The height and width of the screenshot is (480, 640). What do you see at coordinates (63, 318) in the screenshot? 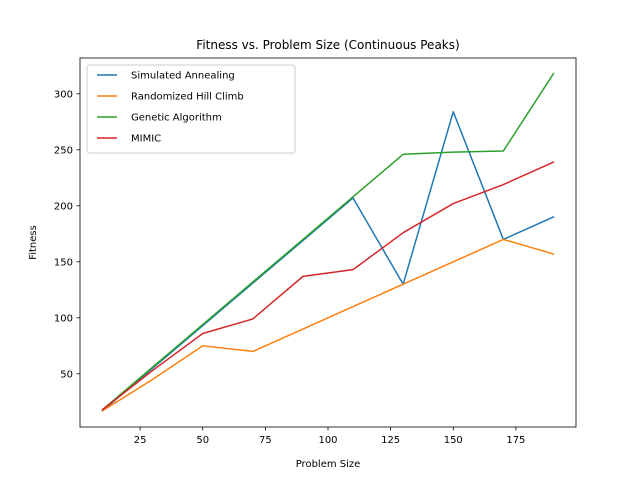
I see `y-tick-label: 100` at bounding box center [63, 318].